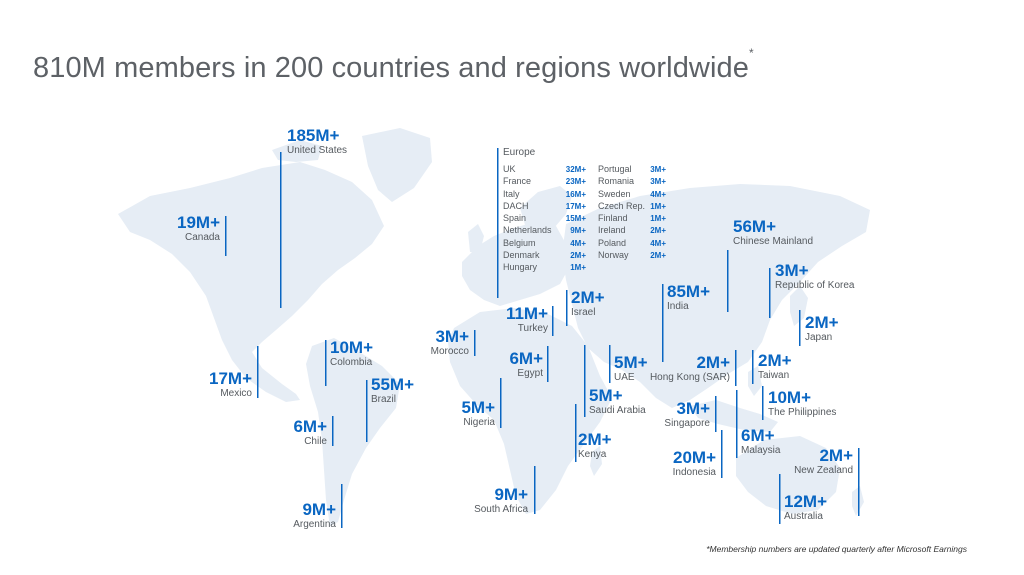 This screenshot has height=575, width=1024. Describe the element at coordinates (689, 377) in the screenshot. I see `region-name: Hong Kong (SAR)` at that location.